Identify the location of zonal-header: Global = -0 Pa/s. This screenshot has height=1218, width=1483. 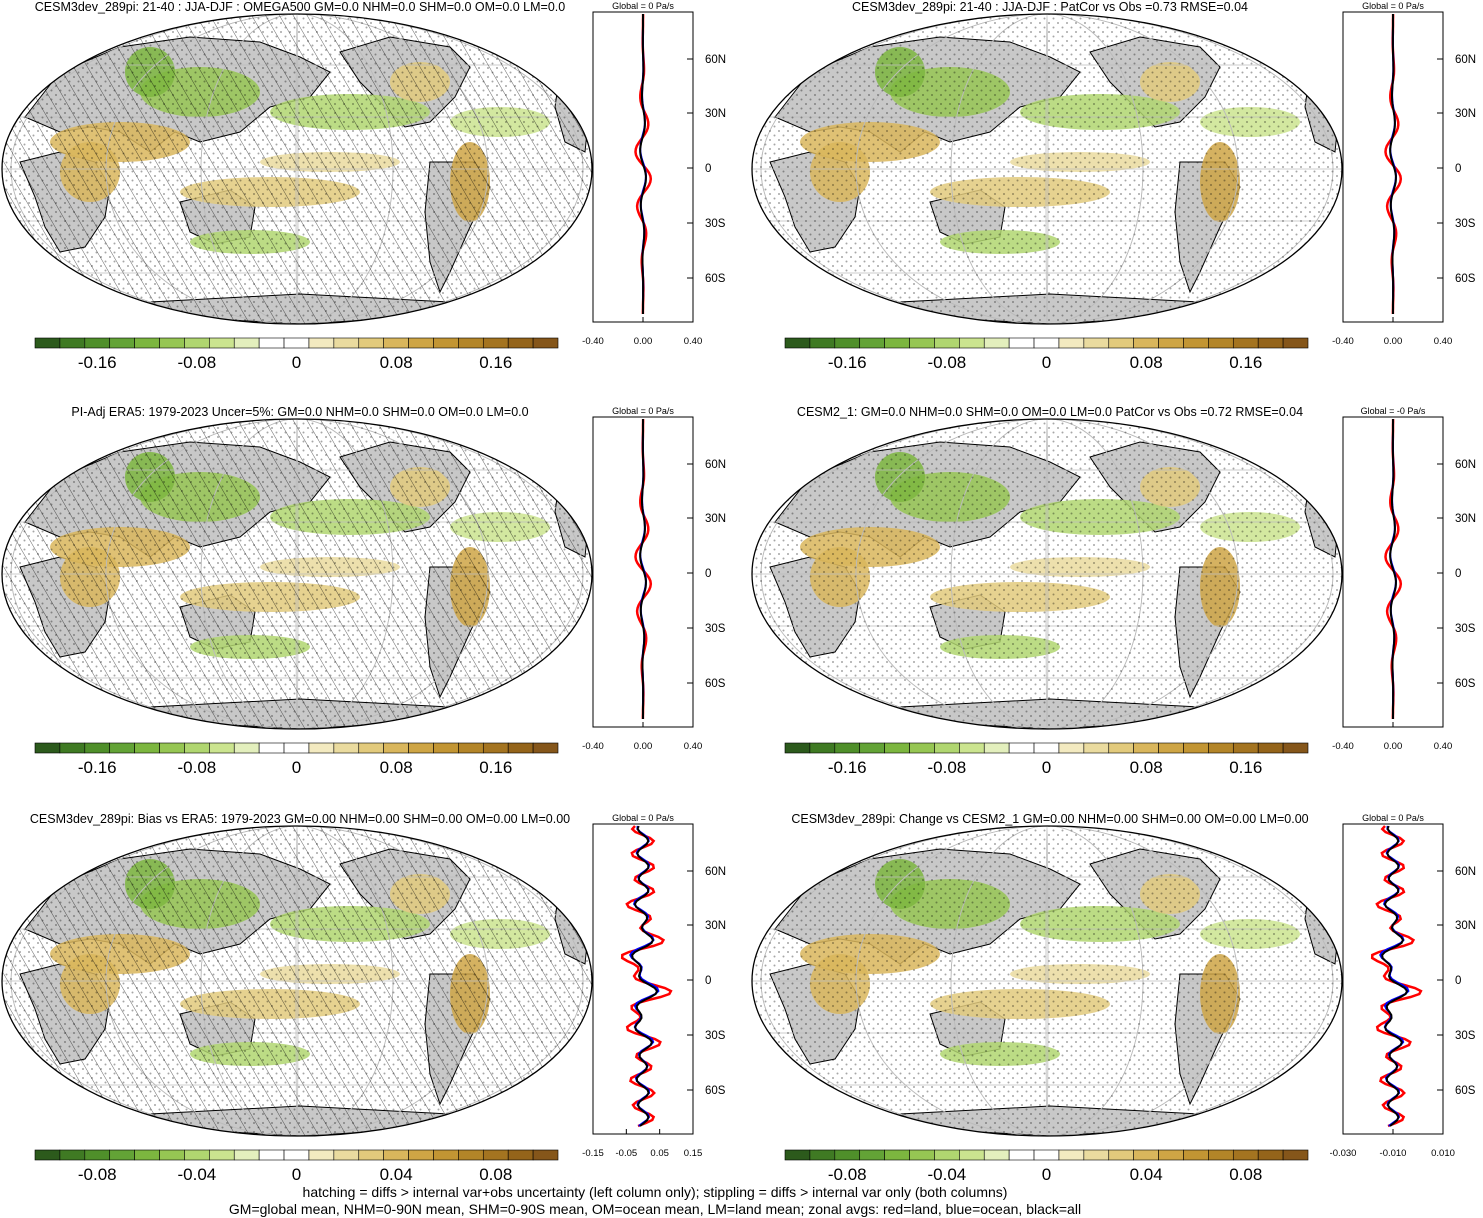
(1393, 411).